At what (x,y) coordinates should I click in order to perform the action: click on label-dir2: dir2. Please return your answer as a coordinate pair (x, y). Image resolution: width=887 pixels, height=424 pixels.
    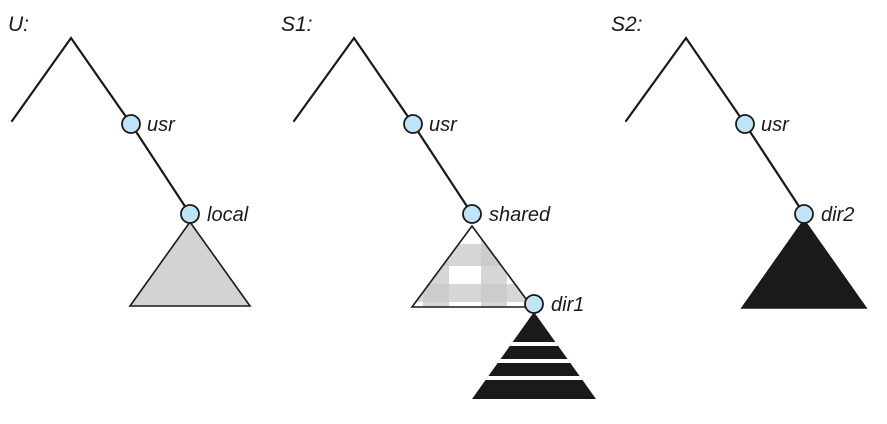
    Looking at the image, I should click on (837, 215).